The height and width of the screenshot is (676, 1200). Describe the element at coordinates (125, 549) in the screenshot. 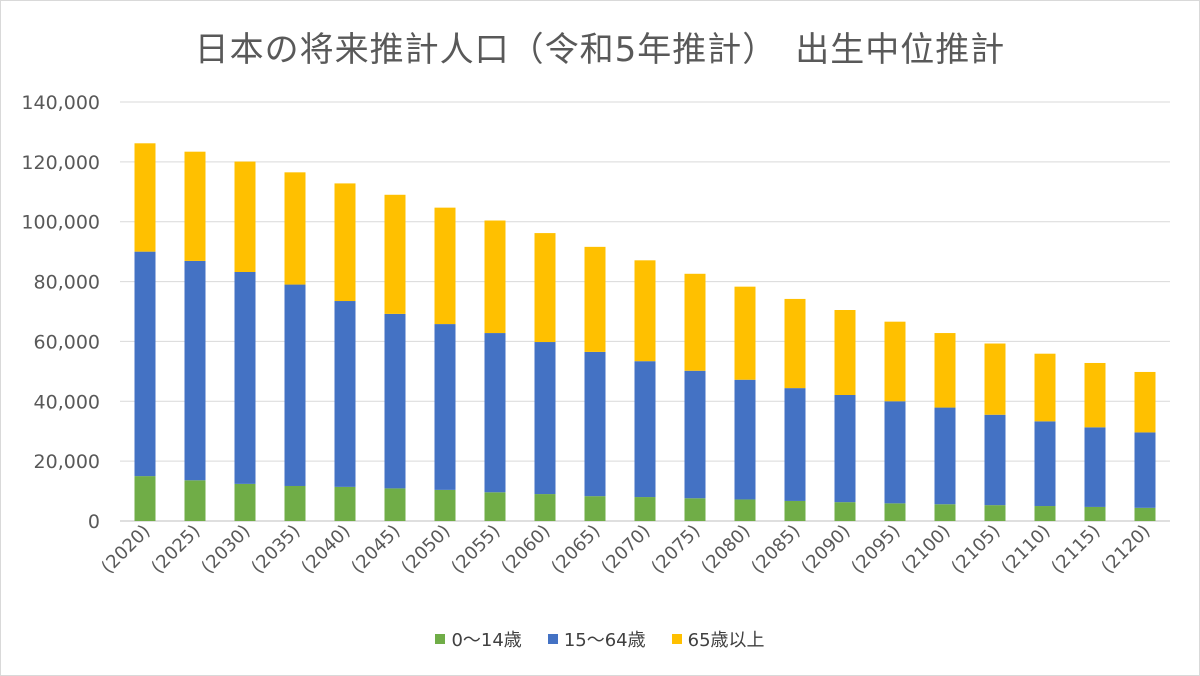

I see `x-tick-label: (2020)` at that location.